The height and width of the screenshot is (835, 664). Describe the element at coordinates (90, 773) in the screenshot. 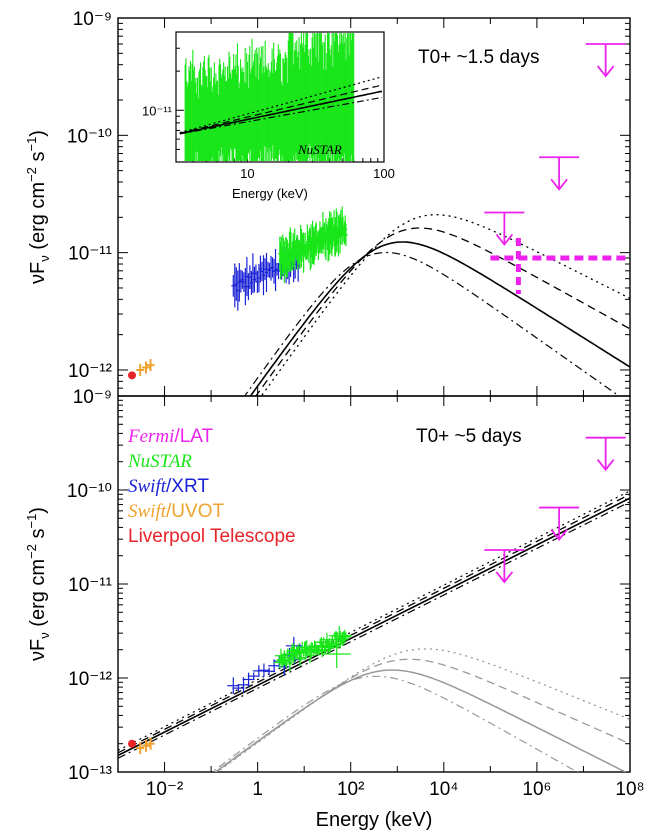

I see `y-tick-label: 10⁻¹³` at that location.